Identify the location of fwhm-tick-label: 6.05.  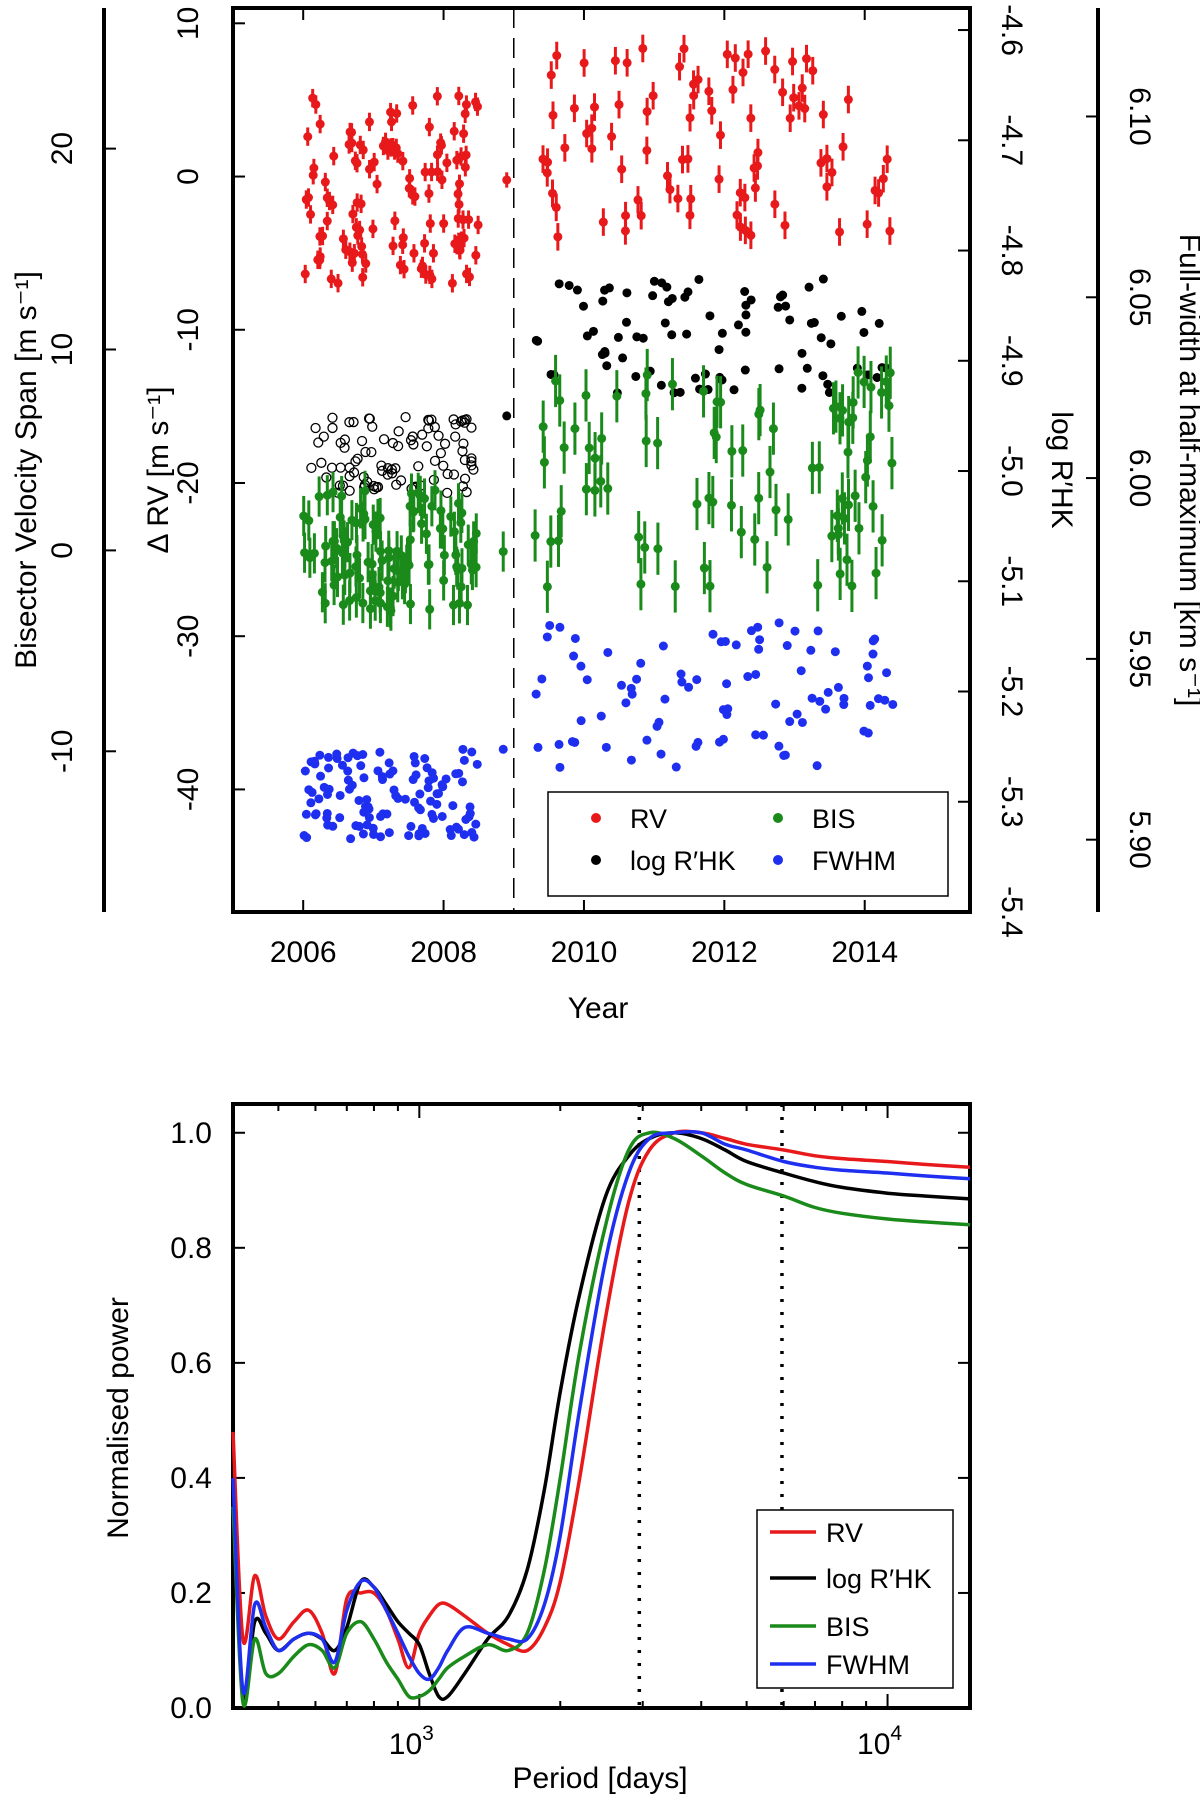
(1139, 297).